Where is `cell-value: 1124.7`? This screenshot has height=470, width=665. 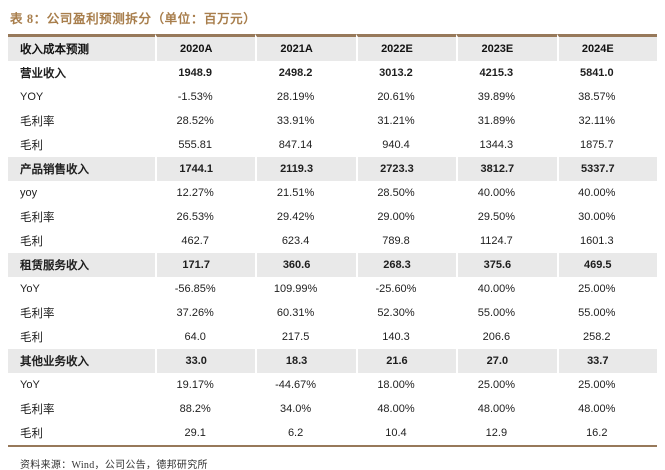
cell-value: 1124.7 is located at coordinates (496, 241).